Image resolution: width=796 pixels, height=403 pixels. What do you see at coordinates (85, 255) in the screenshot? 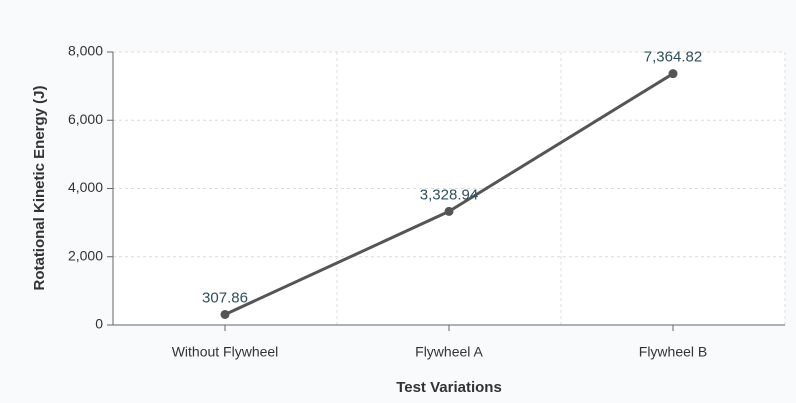
I see `y-tick-label: 2,000` at bounding box center [85, 255].